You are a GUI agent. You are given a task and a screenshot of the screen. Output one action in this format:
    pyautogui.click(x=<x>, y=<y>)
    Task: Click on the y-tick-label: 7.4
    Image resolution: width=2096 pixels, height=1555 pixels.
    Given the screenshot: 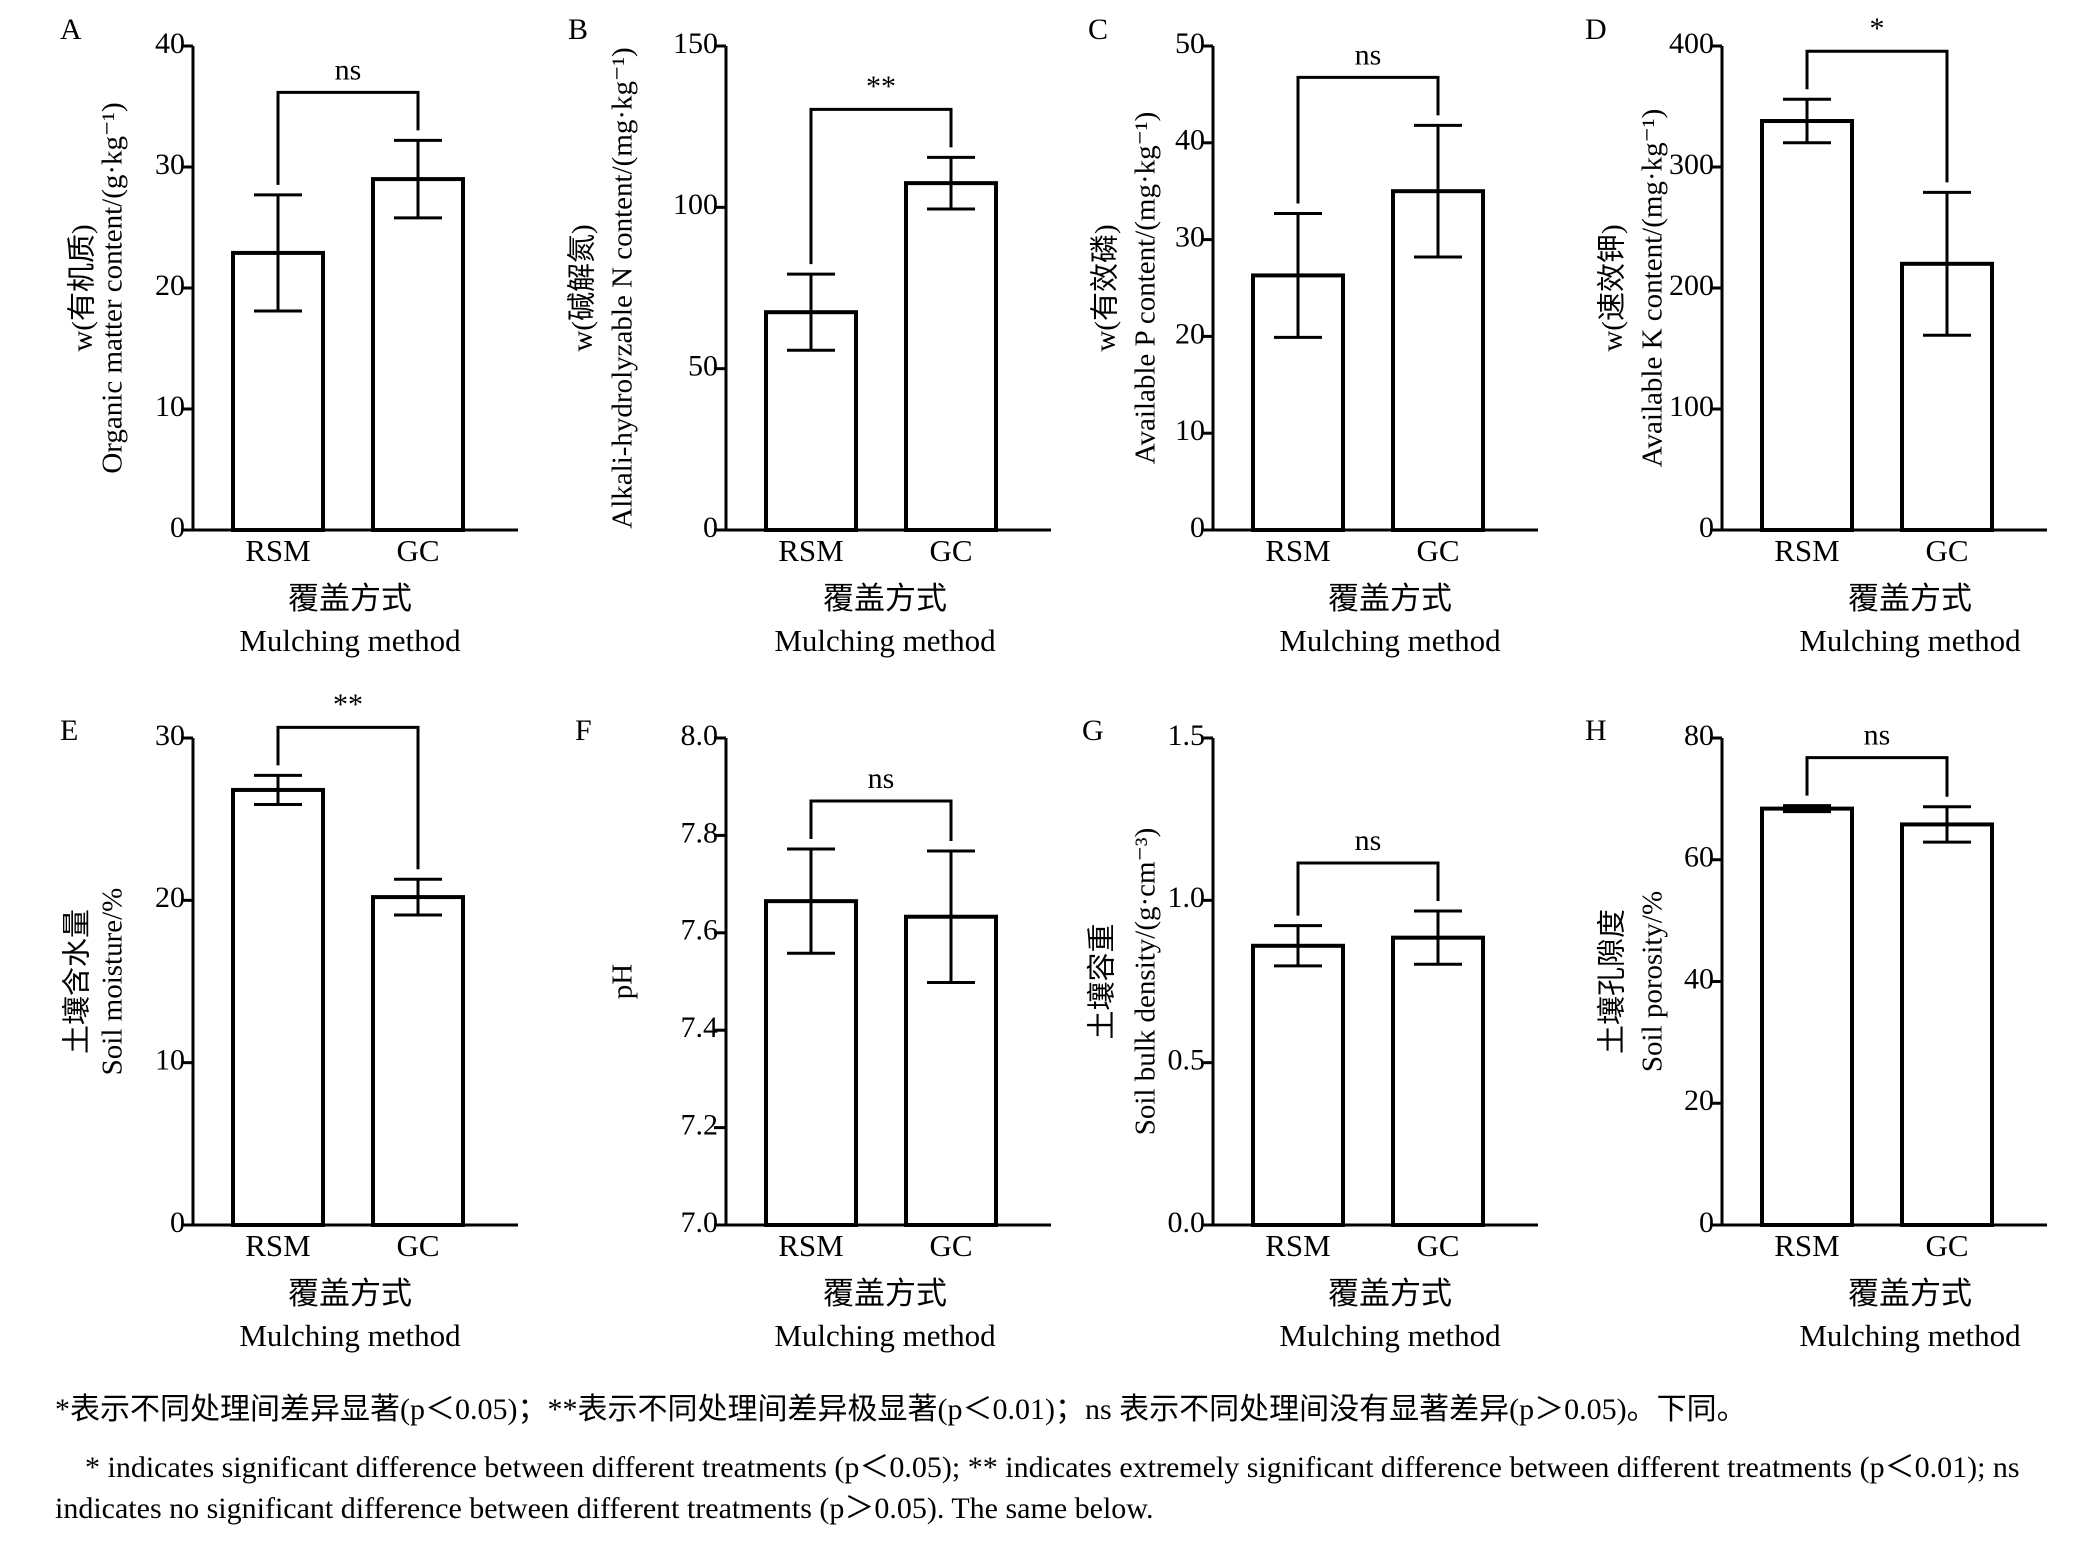 What is the action you would take?
    pyautogui.click(x=700, y=1027)
    